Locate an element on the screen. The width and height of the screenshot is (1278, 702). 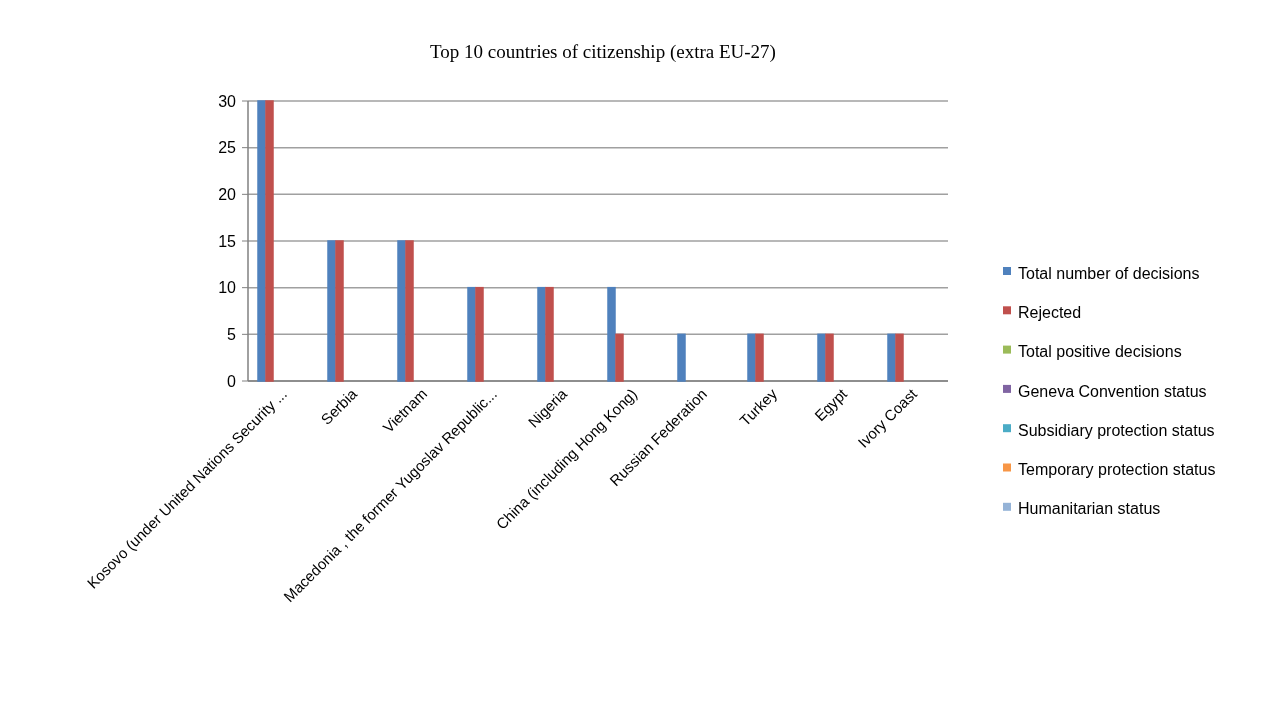
legend-label: Humanitarian status is located at coordinates (1089, 509).